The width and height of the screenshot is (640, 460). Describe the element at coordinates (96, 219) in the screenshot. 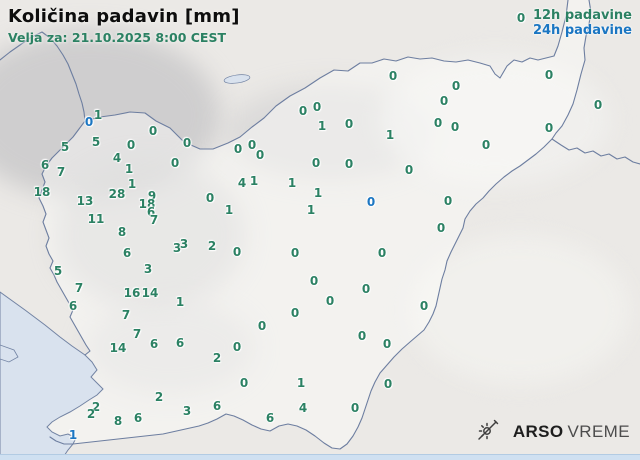

I see `station-value: 11` at that location.